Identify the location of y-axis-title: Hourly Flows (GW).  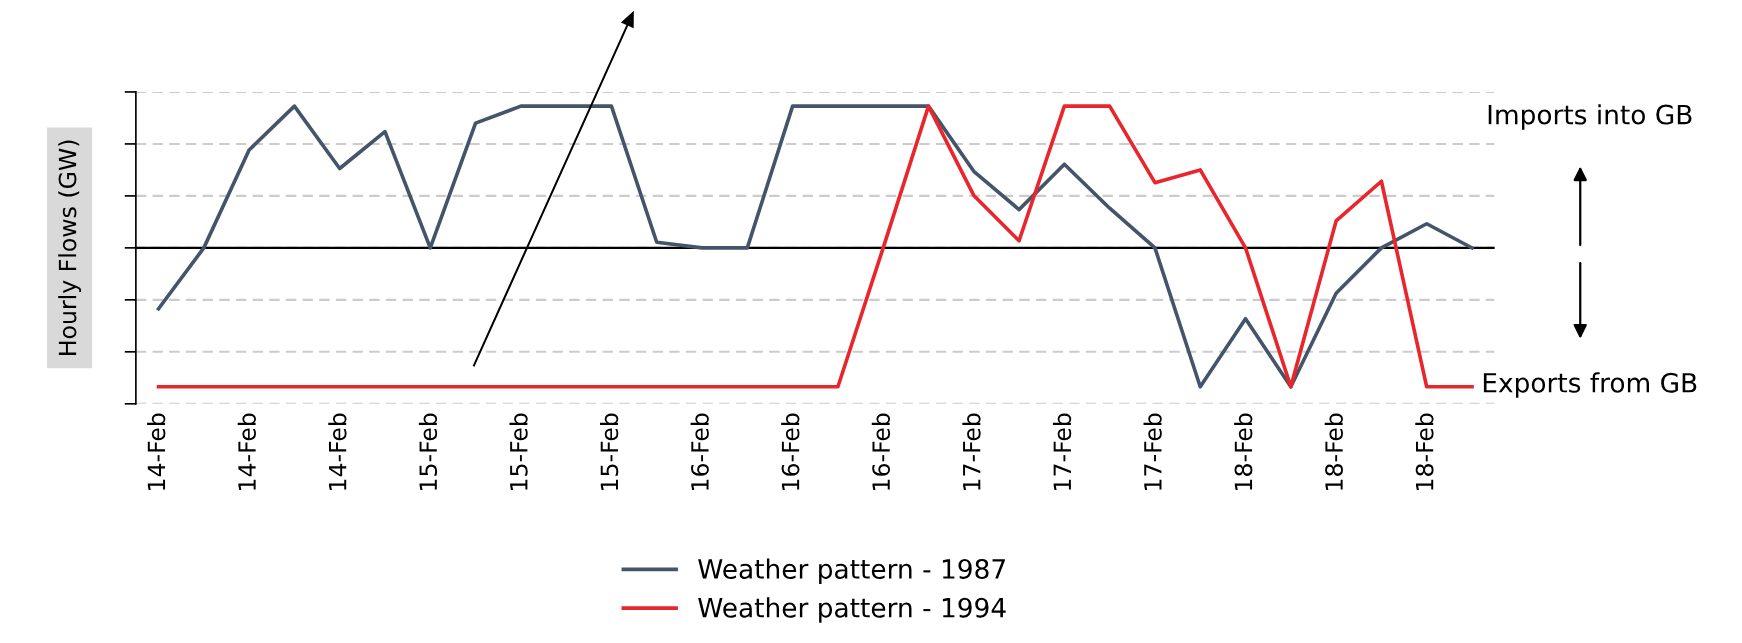
(70, 247).